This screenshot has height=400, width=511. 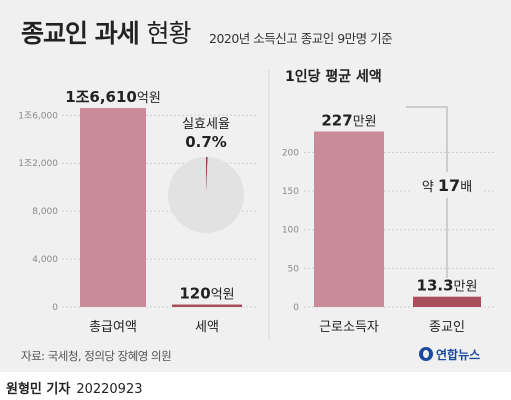 I want to click on data-label-right: 227만원, so click(x=348, y=121).